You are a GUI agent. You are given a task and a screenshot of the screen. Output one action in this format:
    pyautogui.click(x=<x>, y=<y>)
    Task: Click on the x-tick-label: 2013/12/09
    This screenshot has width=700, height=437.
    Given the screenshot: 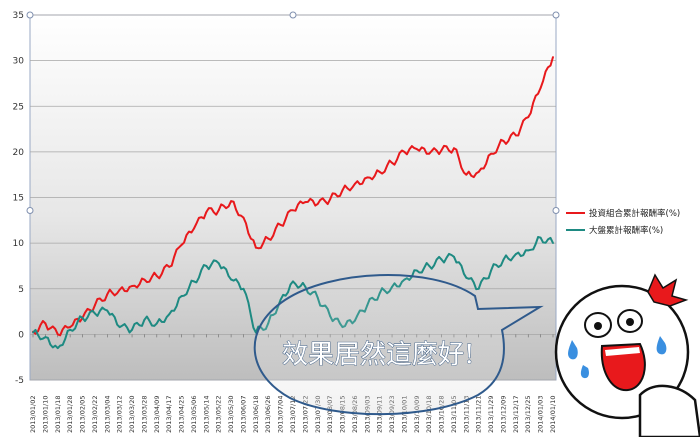 What is the action you would take?
    pyautogui.click(x=503, y=414)
    